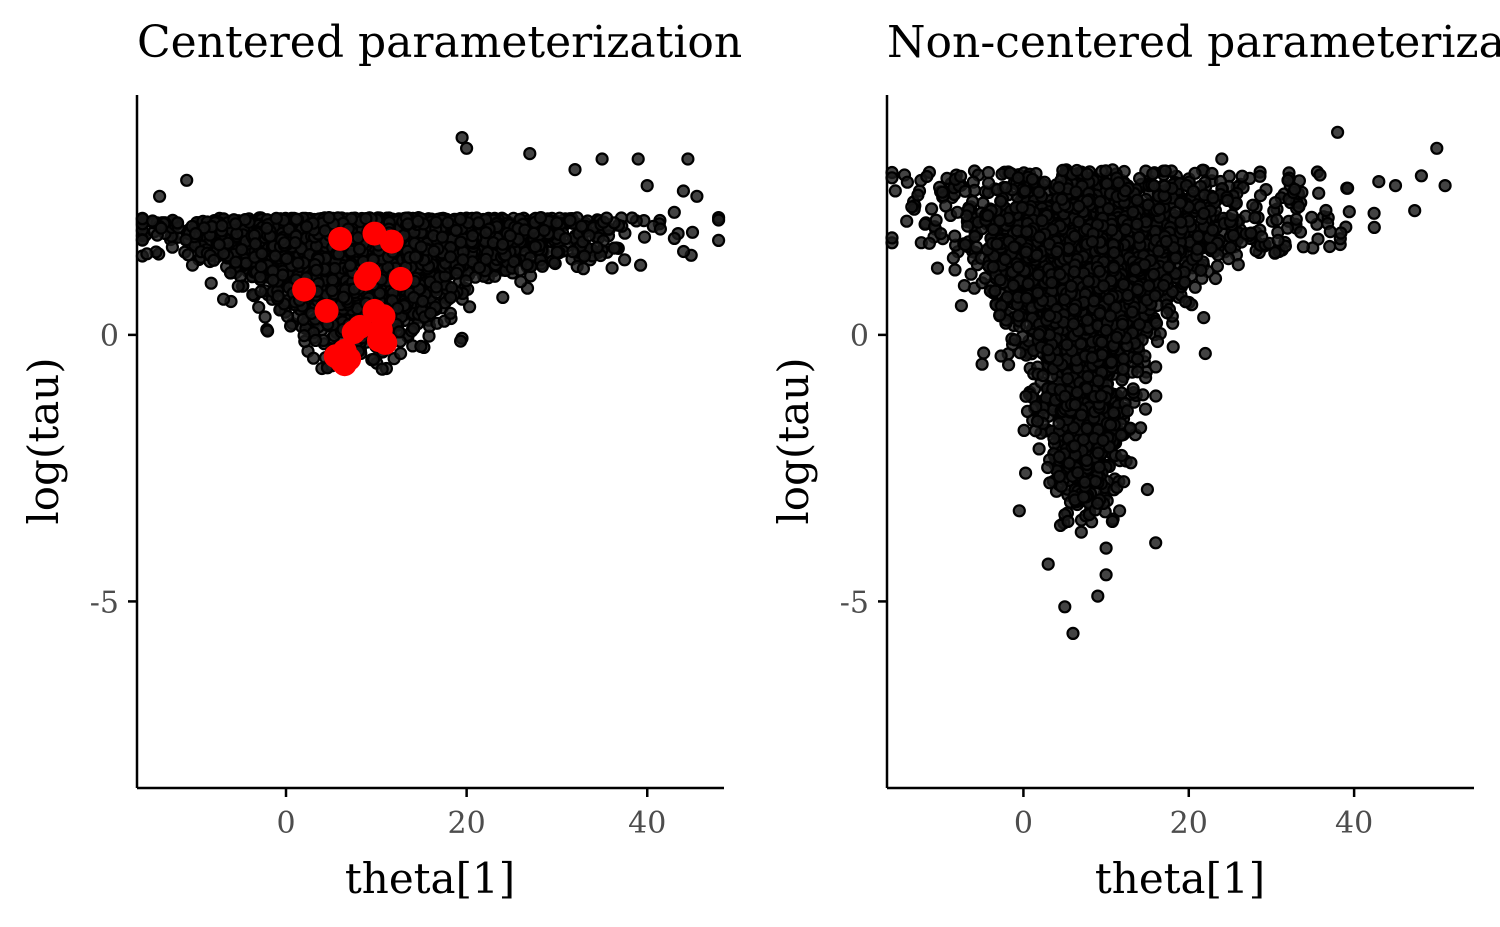 This screenshot has width=1500, height=927. Describe the element at coordinates (1193, 42) in the screenshot. I see `panel-title: Non-centered parameterization` at that location.